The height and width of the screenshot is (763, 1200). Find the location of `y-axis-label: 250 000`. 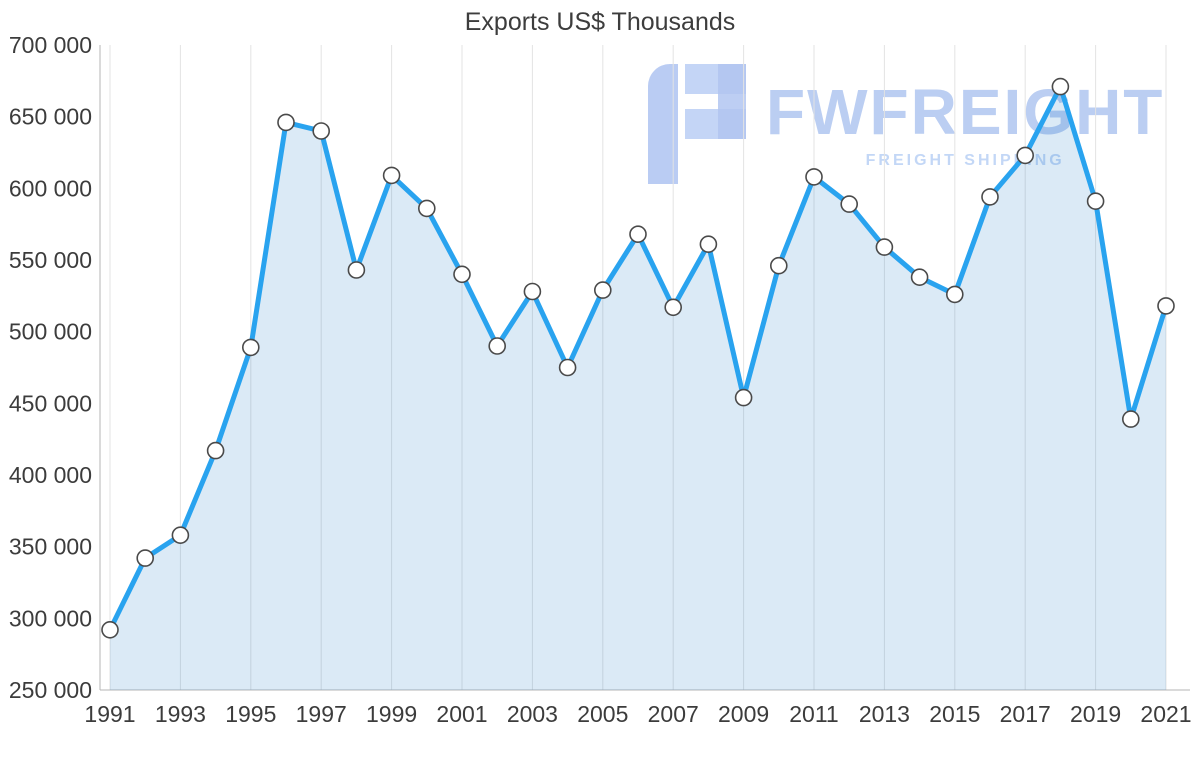

y-axis-label: 250 000 is located at coordinates (50, 690).